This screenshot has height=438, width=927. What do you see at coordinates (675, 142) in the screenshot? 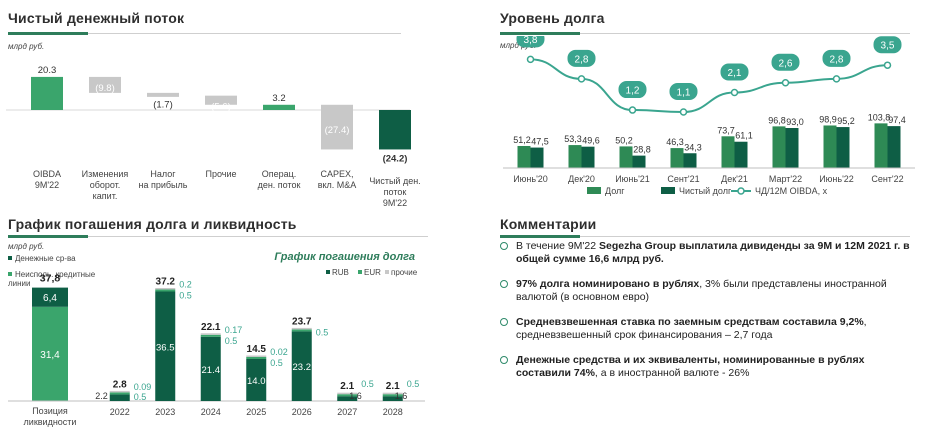
I see `debt-gross-label: 46,3` at bounding box center [675, 142].